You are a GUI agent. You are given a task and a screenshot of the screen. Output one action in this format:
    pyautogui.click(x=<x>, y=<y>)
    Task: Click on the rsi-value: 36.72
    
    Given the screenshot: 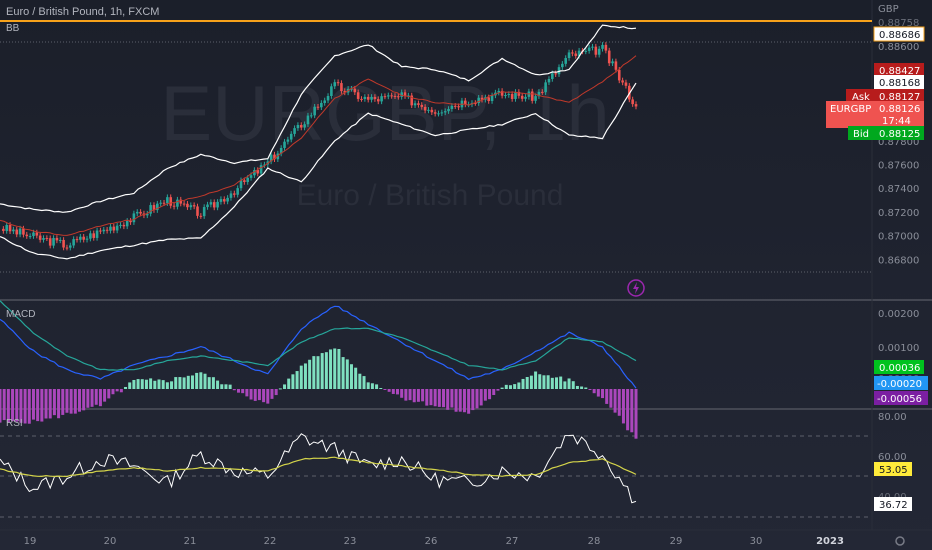 What is the action you would take?
    pyautogui.click(x=893, y=505)
    